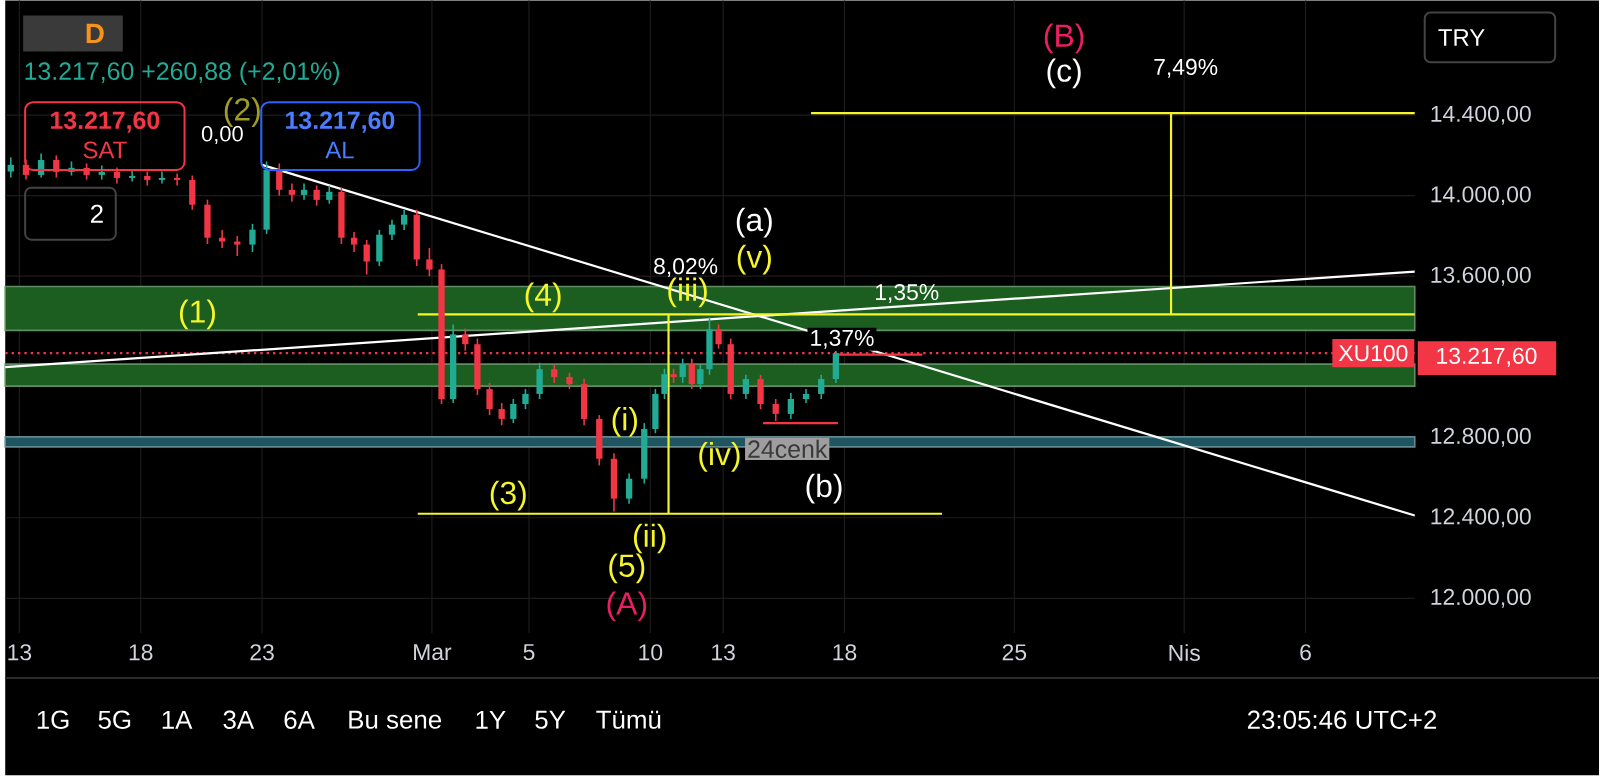 Image resolution: width=1600 pixels, height=776 pixels. Describe the element at coordinates (1014, 652) in the screenshot. I see `x-tick-label: 25` at that location.